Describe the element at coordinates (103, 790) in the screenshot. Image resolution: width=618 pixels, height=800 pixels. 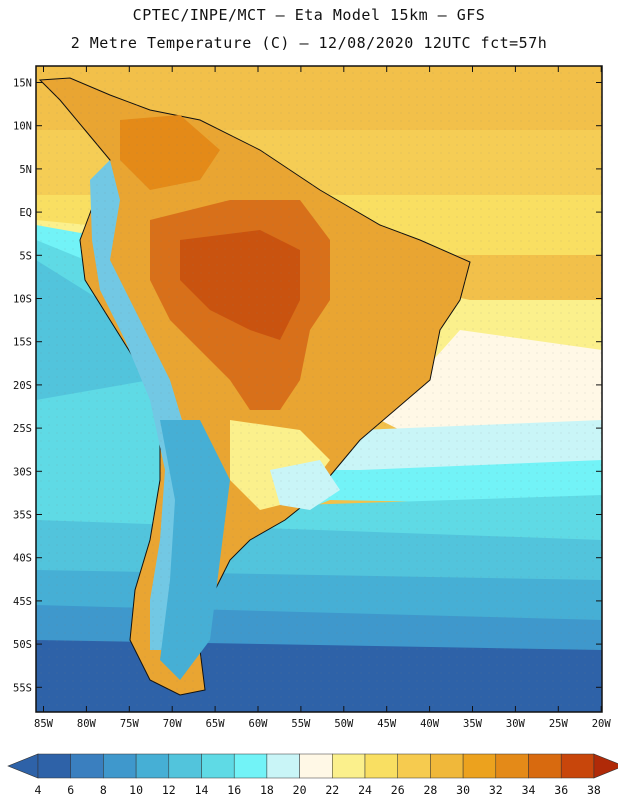
I see `colorbar-label: 8` at that location.